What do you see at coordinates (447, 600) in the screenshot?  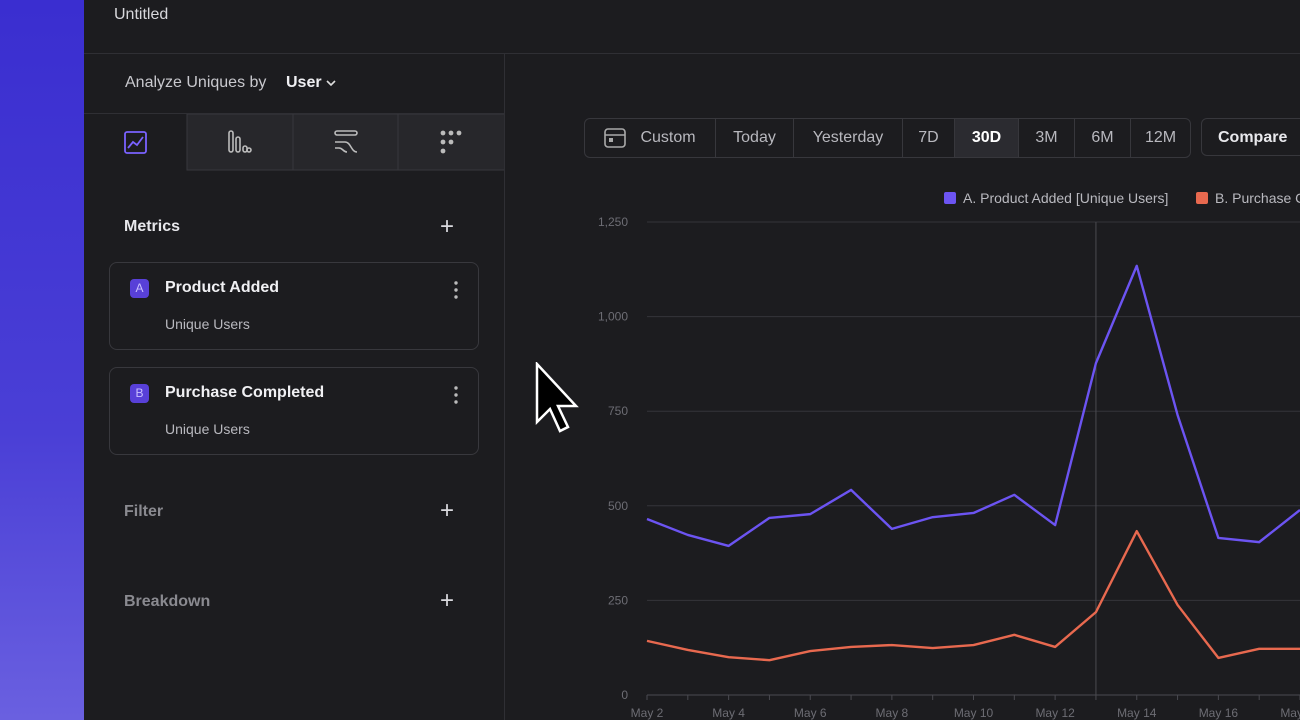 I see `add-breakdown: +` at bounding box center [447, 600].